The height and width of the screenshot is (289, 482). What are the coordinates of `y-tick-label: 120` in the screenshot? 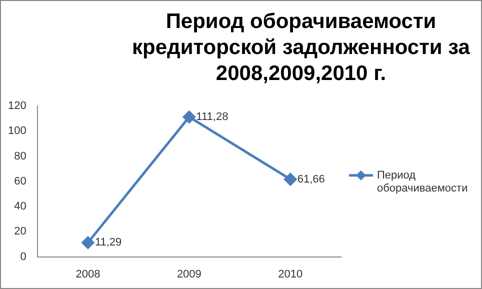 It's located at (17, 106).